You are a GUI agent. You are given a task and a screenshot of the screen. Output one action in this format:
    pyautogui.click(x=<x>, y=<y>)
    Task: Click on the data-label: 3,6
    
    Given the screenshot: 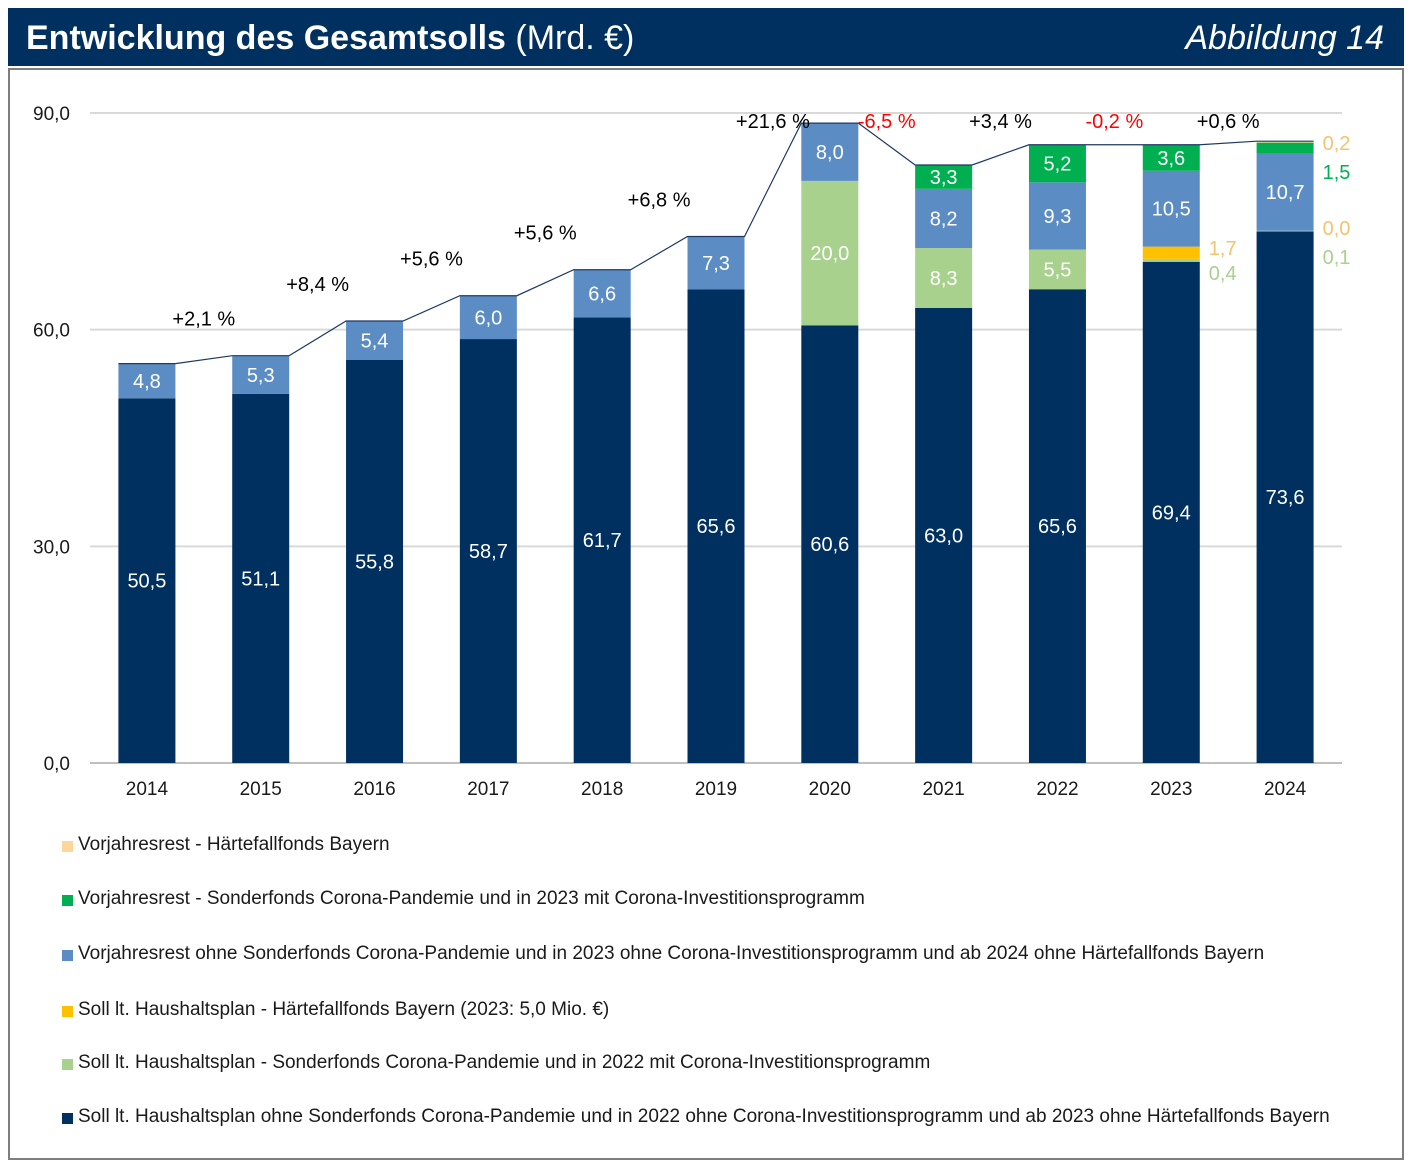 What is the action you would take?
    pyautogui.click(x=1171, y=159)
    